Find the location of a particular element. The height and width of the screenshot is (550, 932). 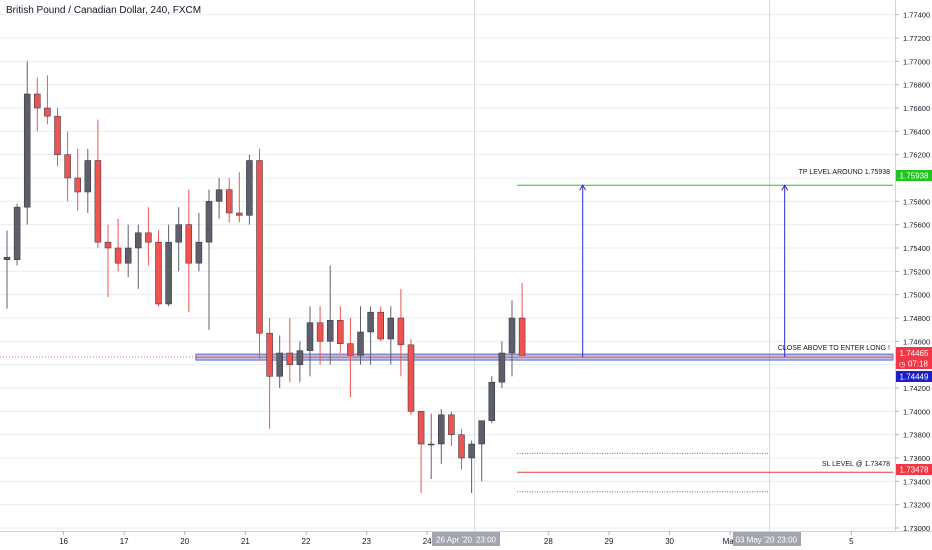

y-tick-label: 1.73200 is located at coordinates (916, 505).